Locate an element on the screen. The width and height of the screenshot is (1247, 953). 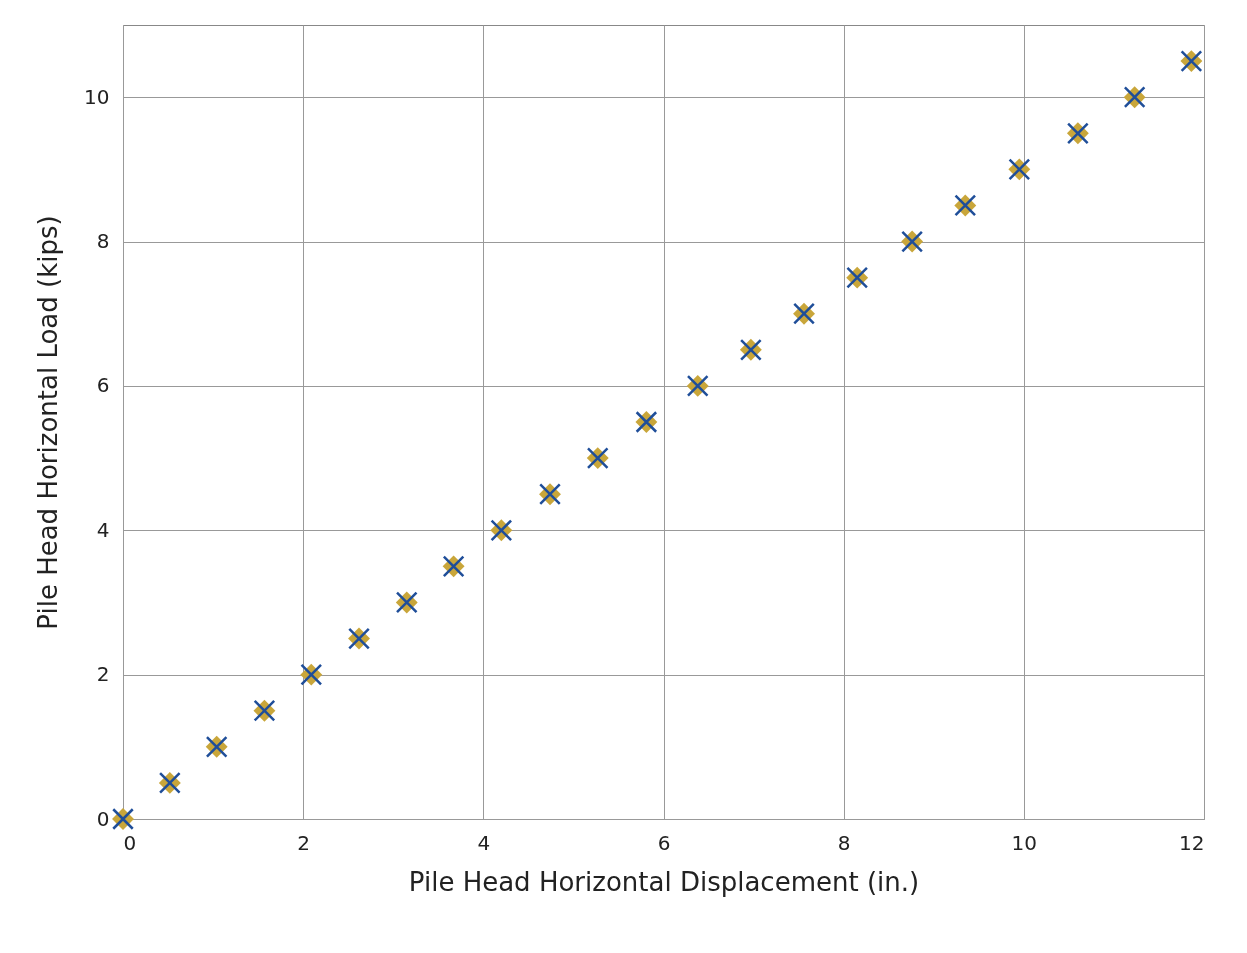
y-tick-label: 6 is located at coordinates (103, 385).